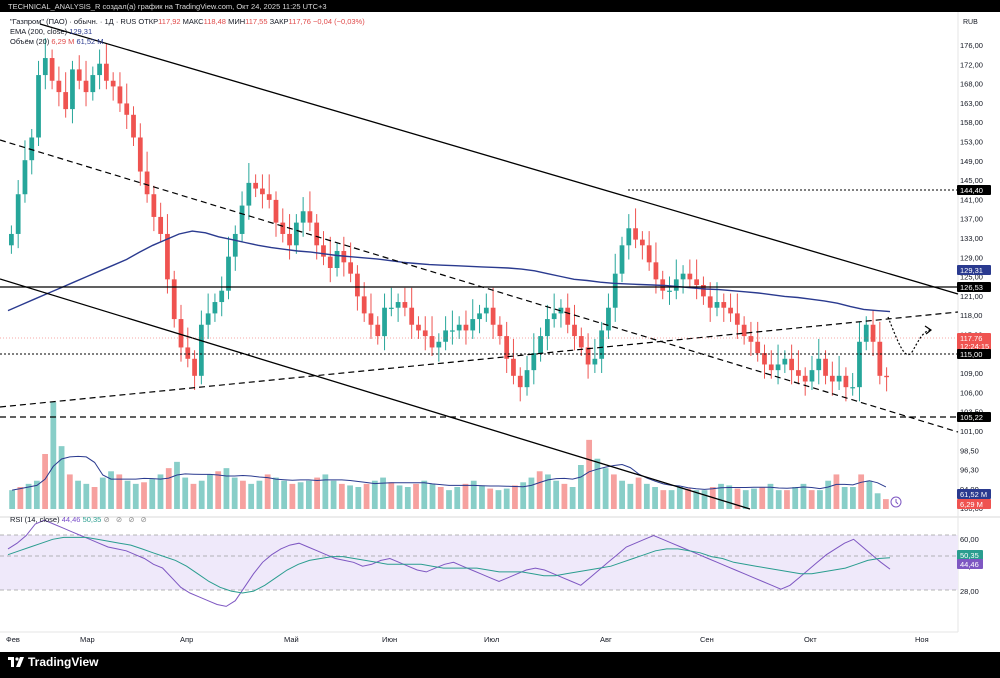 This screenshot has width=1000, height=678. What do you see at coordinates (291, 639) in the screenshot?
I see `time-axis-label: Май` at bounding box center [291, 639].